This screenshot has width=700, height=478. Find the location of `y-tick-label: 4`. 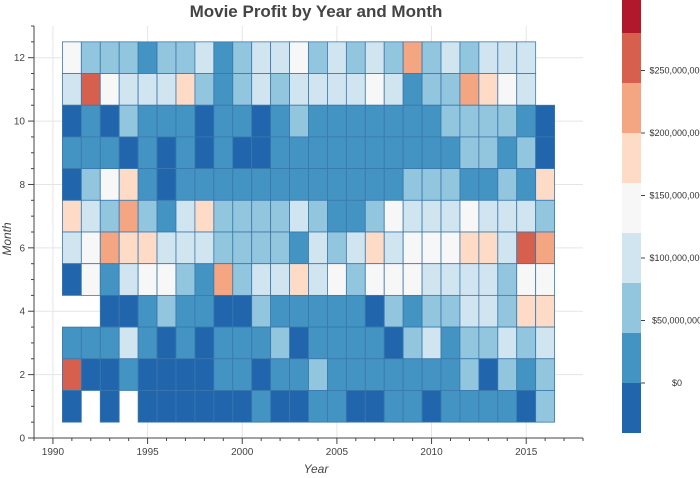

y-tick-label: 4 is located at coordinates (22, 312).